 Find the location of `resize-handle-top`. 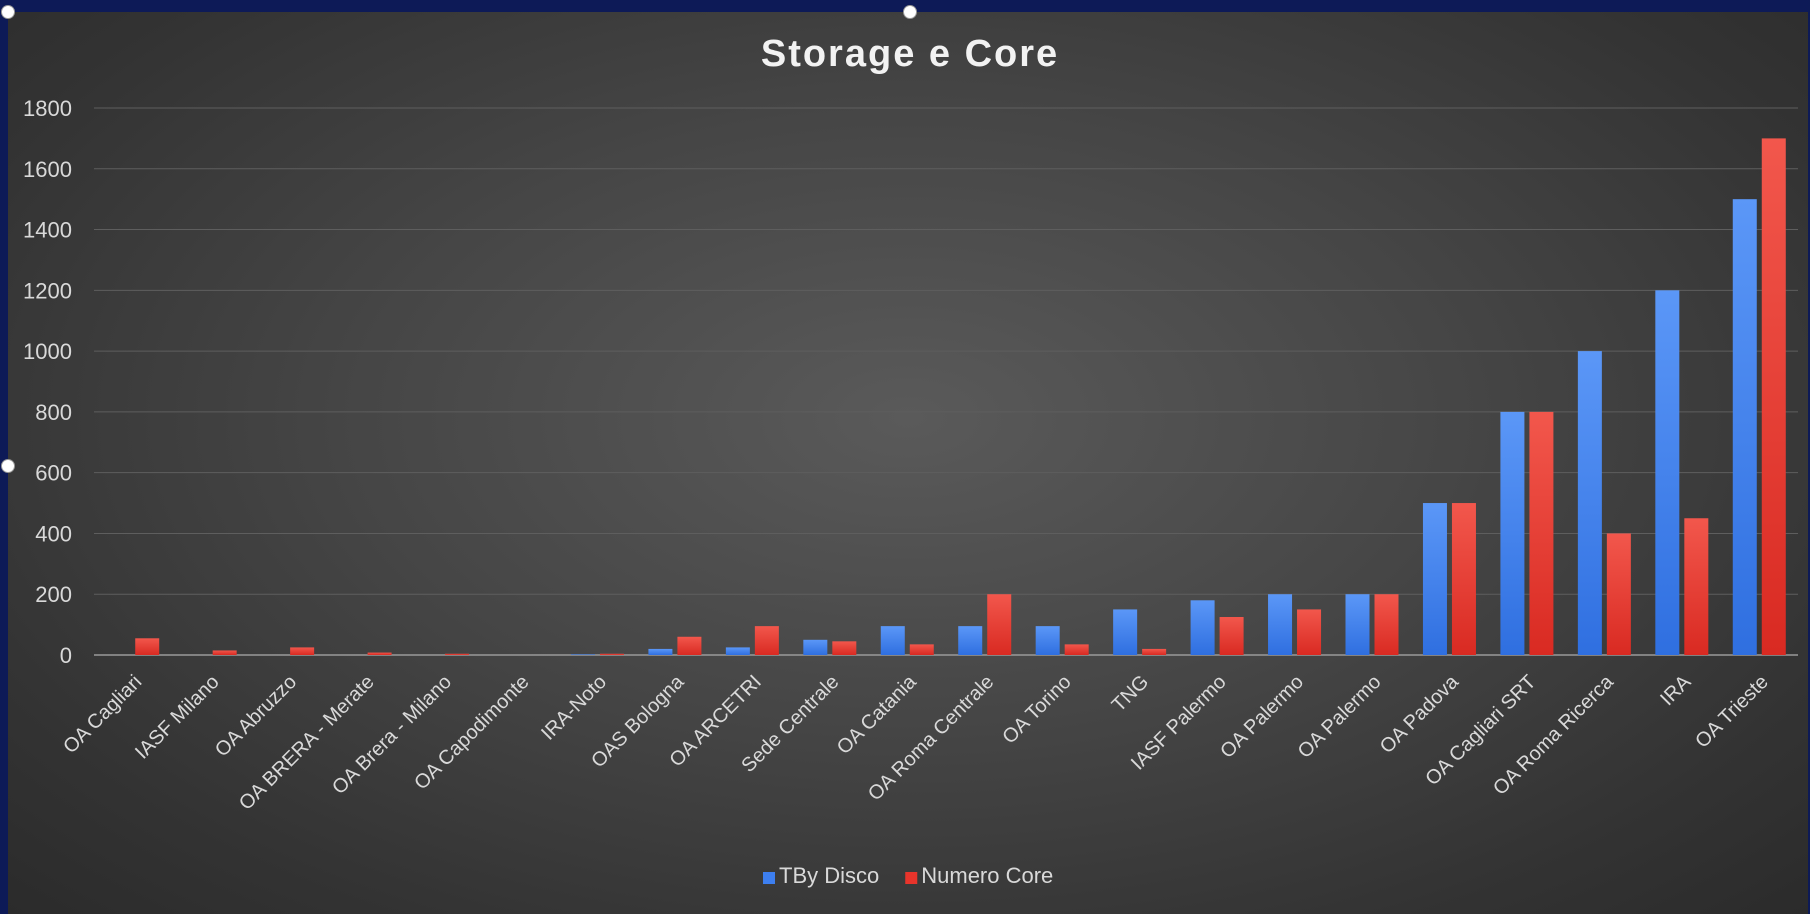

resize-handle-top is located at coordinates (910, 12).